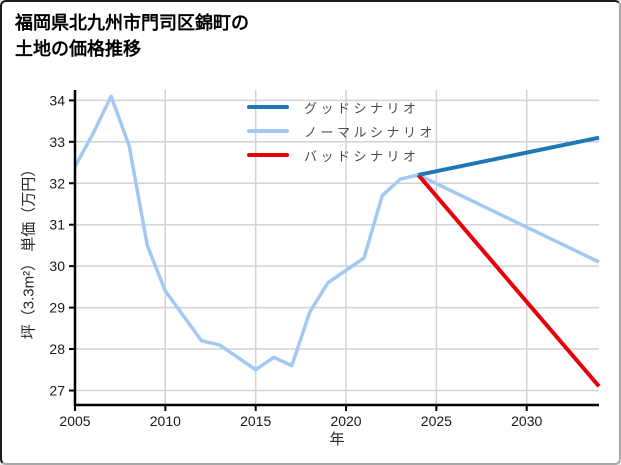 The width and height of the screenshot is (621, 465). I want to click on y-tick-label: 29, so click(57, 308).